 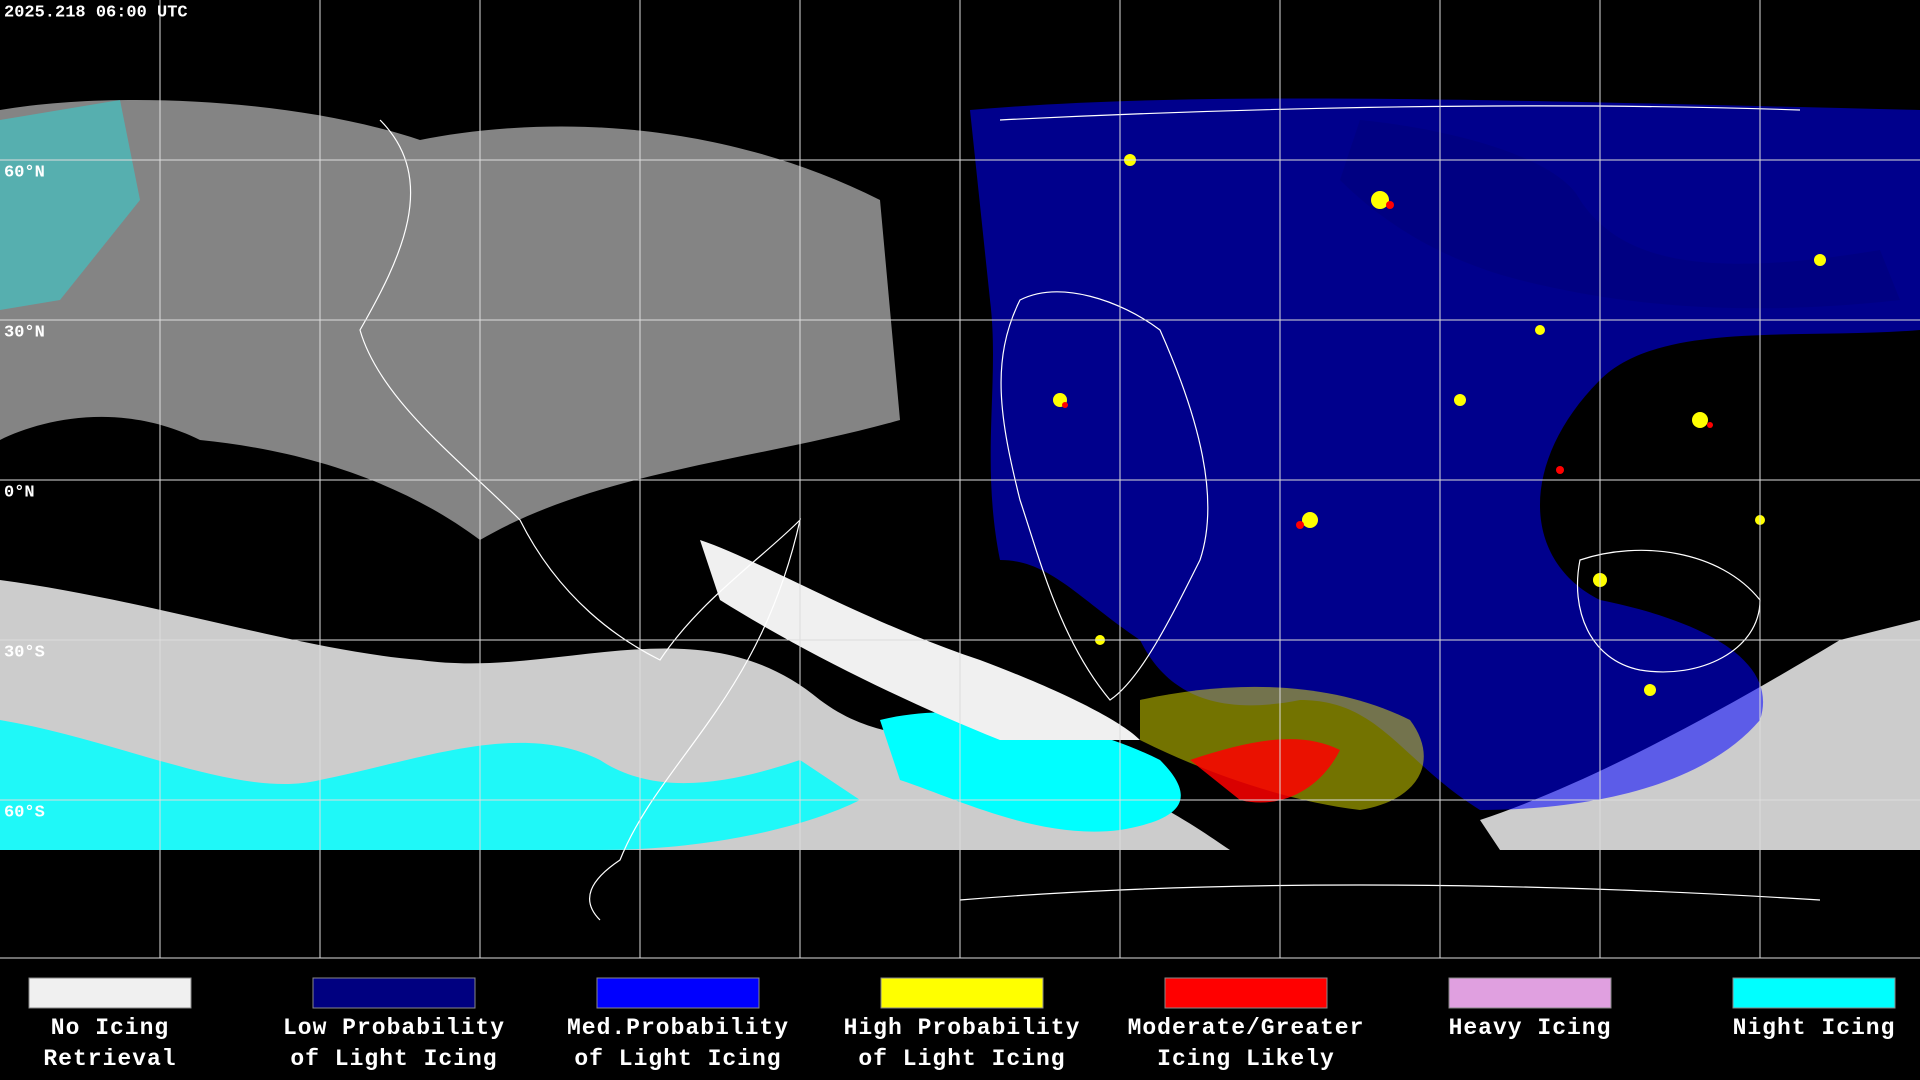 What do you see at coordinates (24, 172) in the screenshot?
I see `latitude-label: 60°N` at bounding box center [24, 172].